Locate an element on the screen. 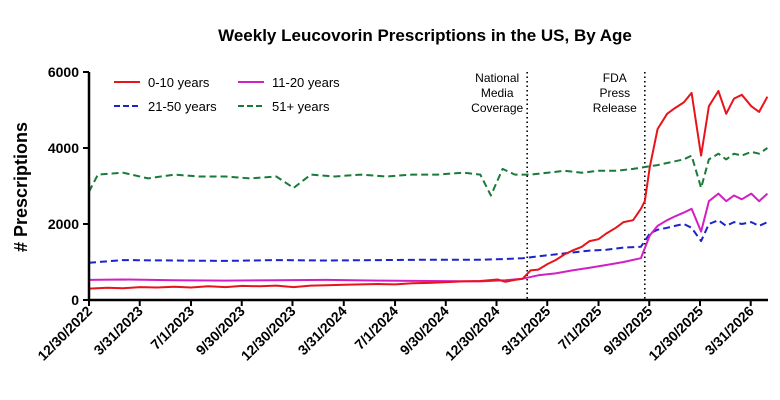 The width and height of the screenshot is (780, 400). x-tick-label: 7/1/2023 is located at coordinates (172, 328).